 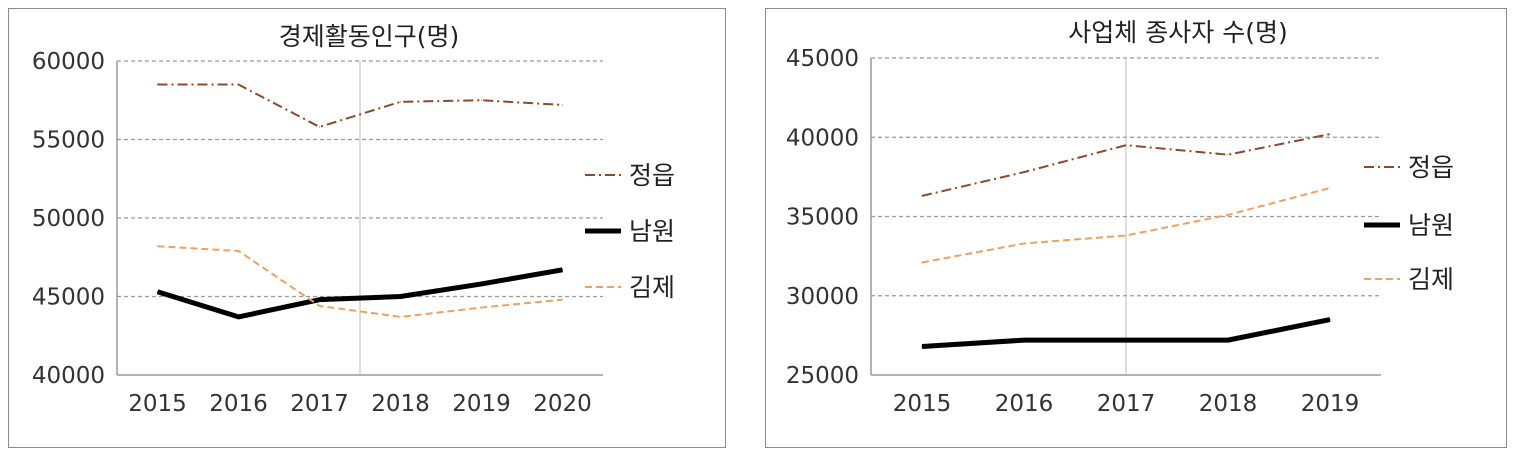 What do you see at coordinates (822, 297) in the screenshot?
I see `y-tick-label: 30000` at bounding box center [822, 297].